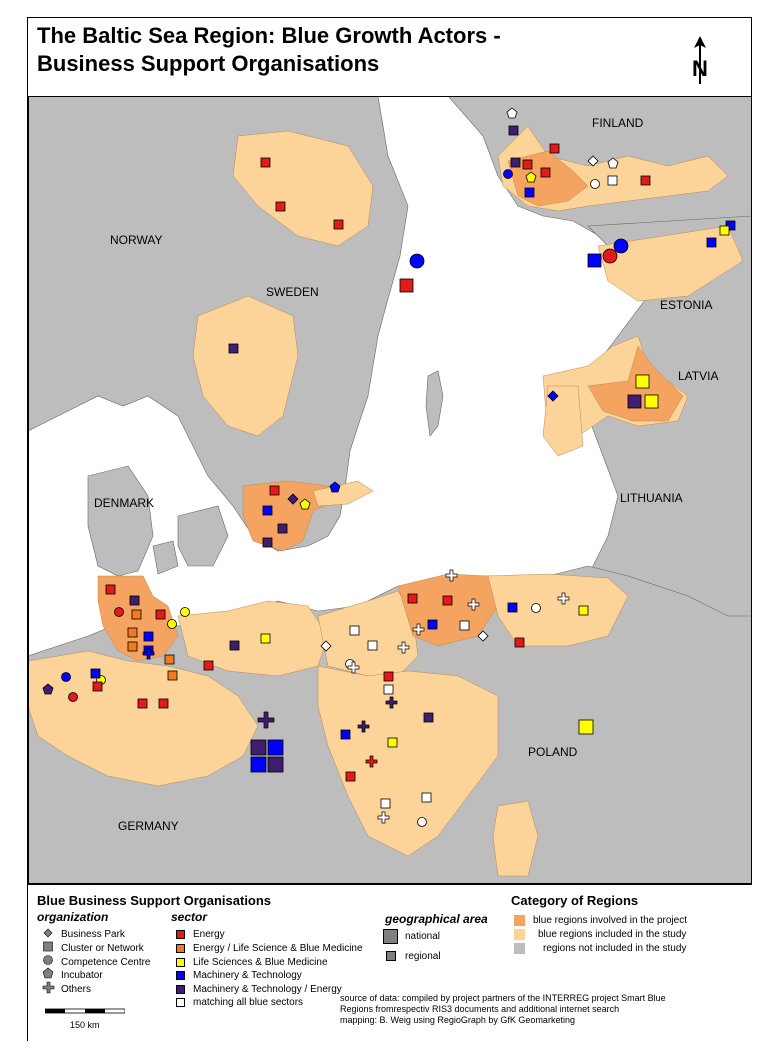  Describe the element at coordinates (553, 396) in the screenshot. I see `marker-park-blue` at that location.